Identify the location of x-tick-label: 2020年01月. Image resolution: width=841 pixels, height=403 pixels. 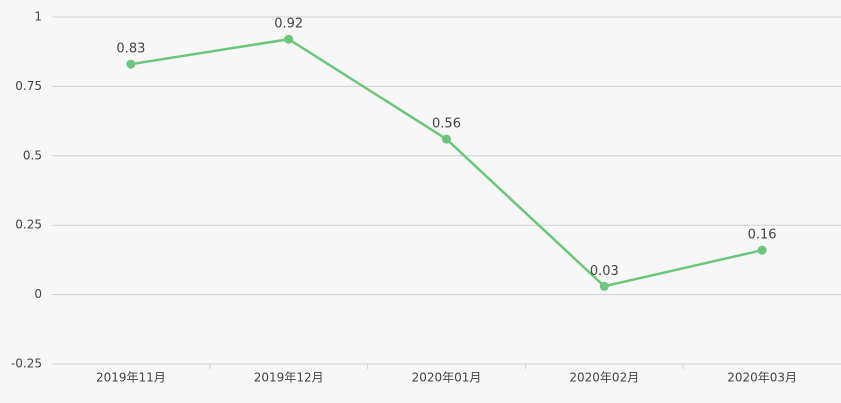
(447, 378).